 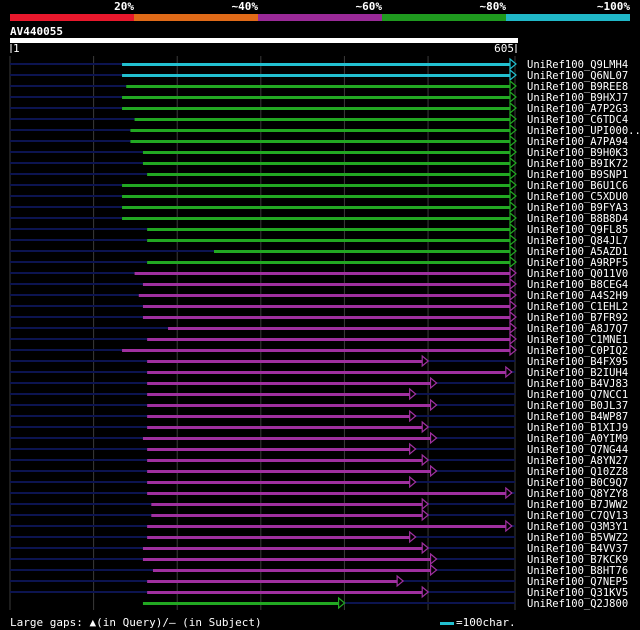 What do you see at coordinates (577, 593) in the screenshot?
I see `hit-name: UniRef100_Q31KV5` at bounding box center [577, 593].